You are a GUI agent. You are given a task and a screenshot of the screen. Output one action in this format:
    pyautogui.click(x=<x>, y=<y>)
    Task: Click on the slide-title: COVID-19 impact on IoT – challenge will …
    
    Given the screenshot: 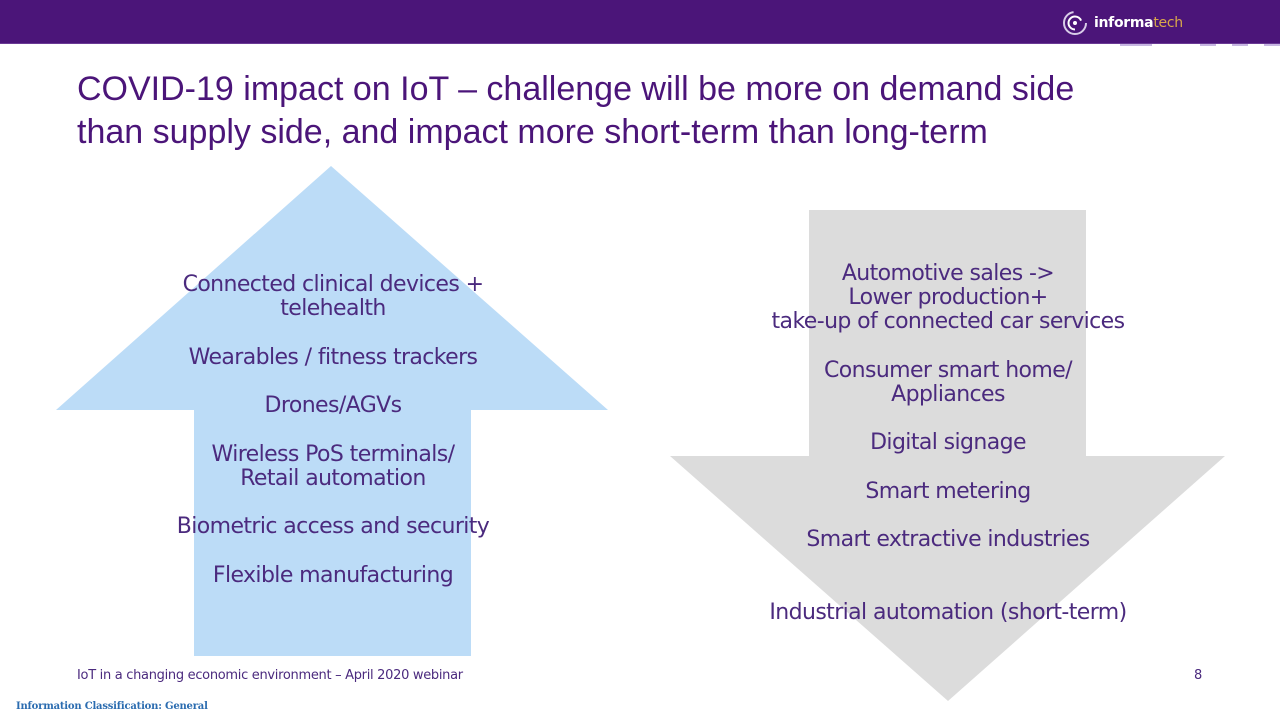 What is the action you would take?
    pyautogui.click(x=652, y=111)
    